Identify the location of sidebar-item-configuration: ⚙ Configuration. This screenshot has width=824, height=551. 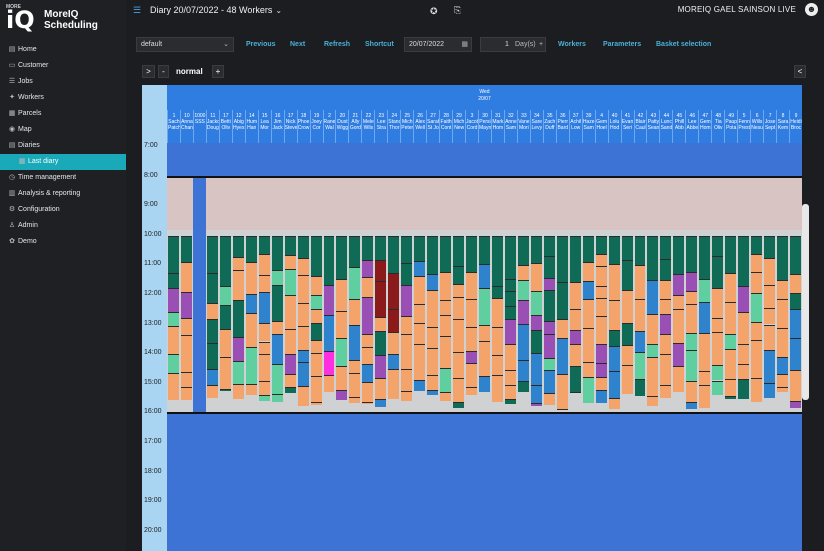
(63, 210).